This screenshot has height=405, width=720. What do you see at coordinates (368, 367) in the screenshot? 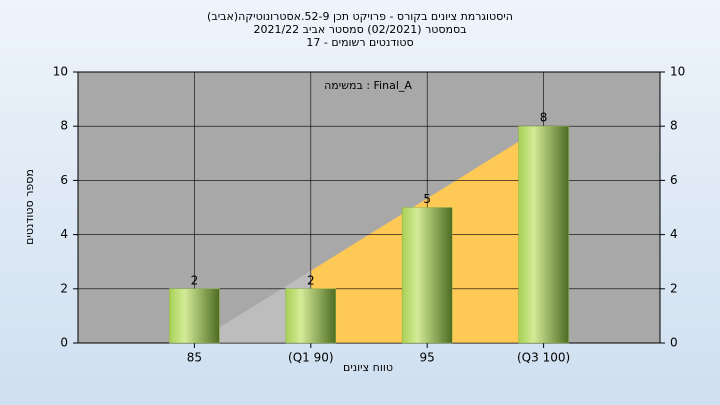
I see `x-axis-label: טווח ציונים` at bounding box center [368, 367].